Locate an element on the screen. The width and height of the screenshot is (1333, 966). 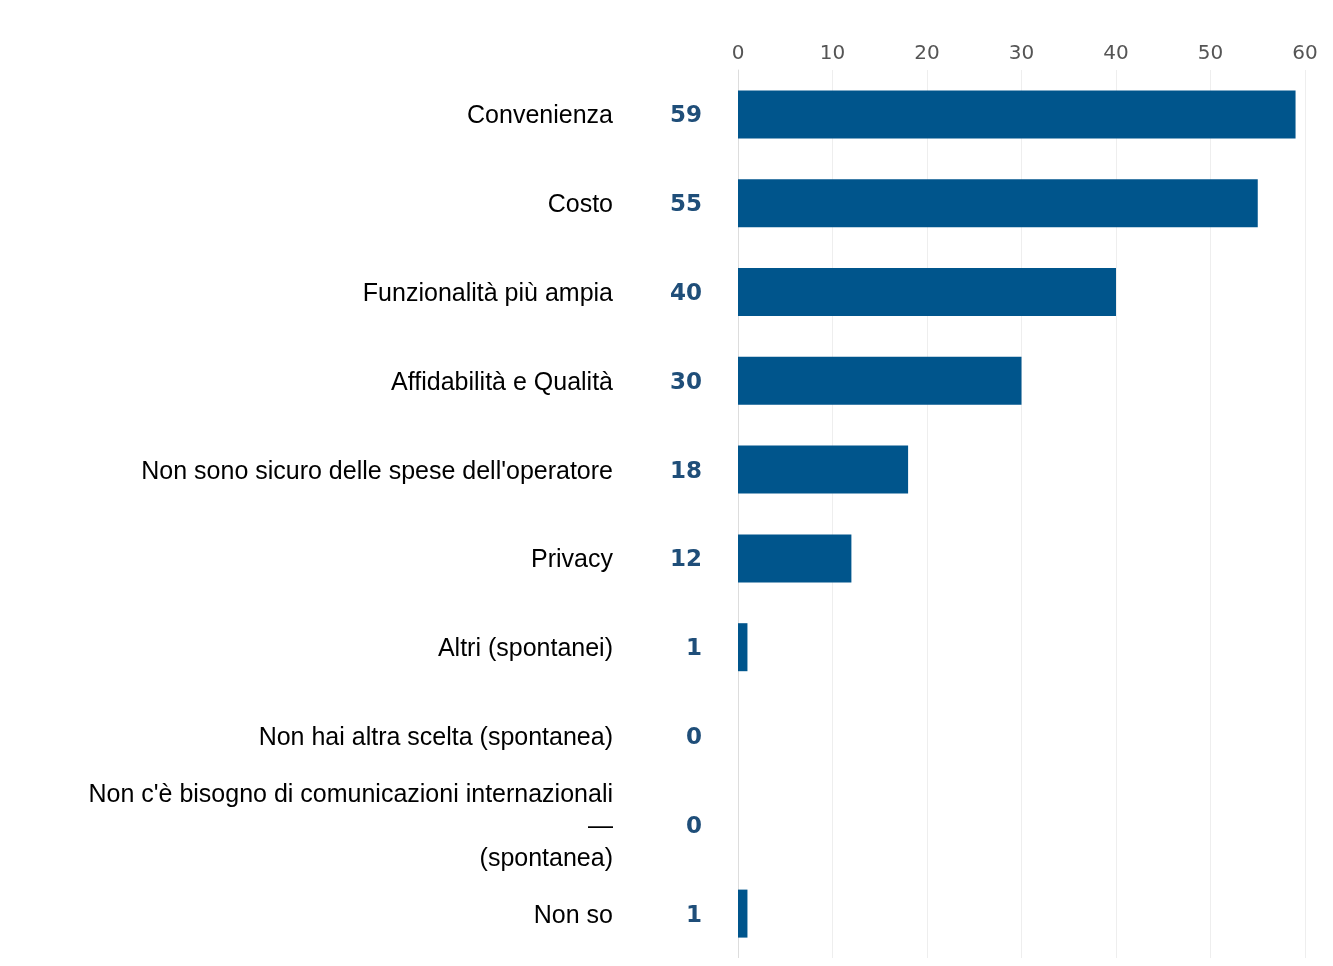
y-tick-label: Privacy is located at coordinates (572, 558).